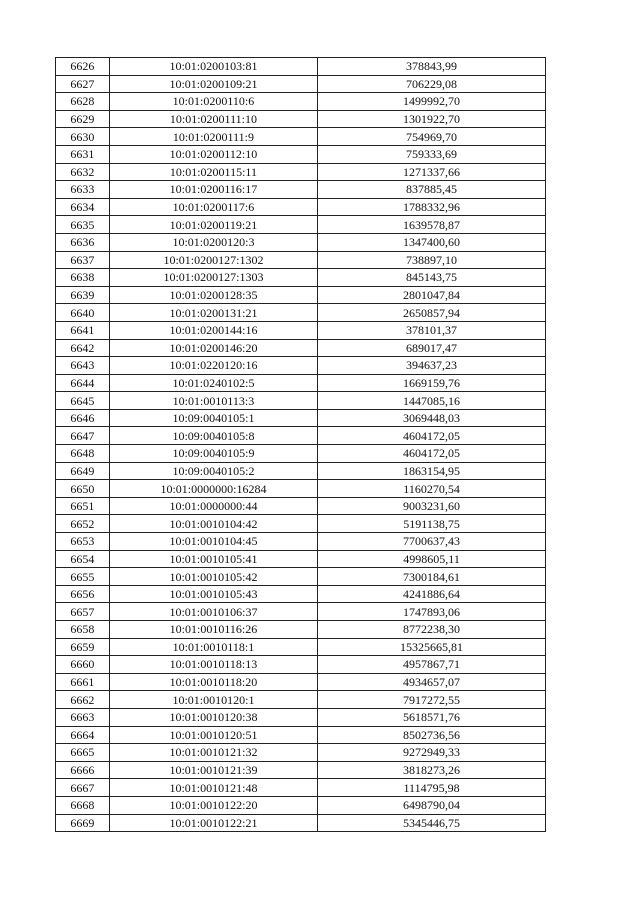 Image resolution: width=640 pixels, height=905 pixels. I want to click on cadastral-value-cell: 5618571,76, so click(431, 717).